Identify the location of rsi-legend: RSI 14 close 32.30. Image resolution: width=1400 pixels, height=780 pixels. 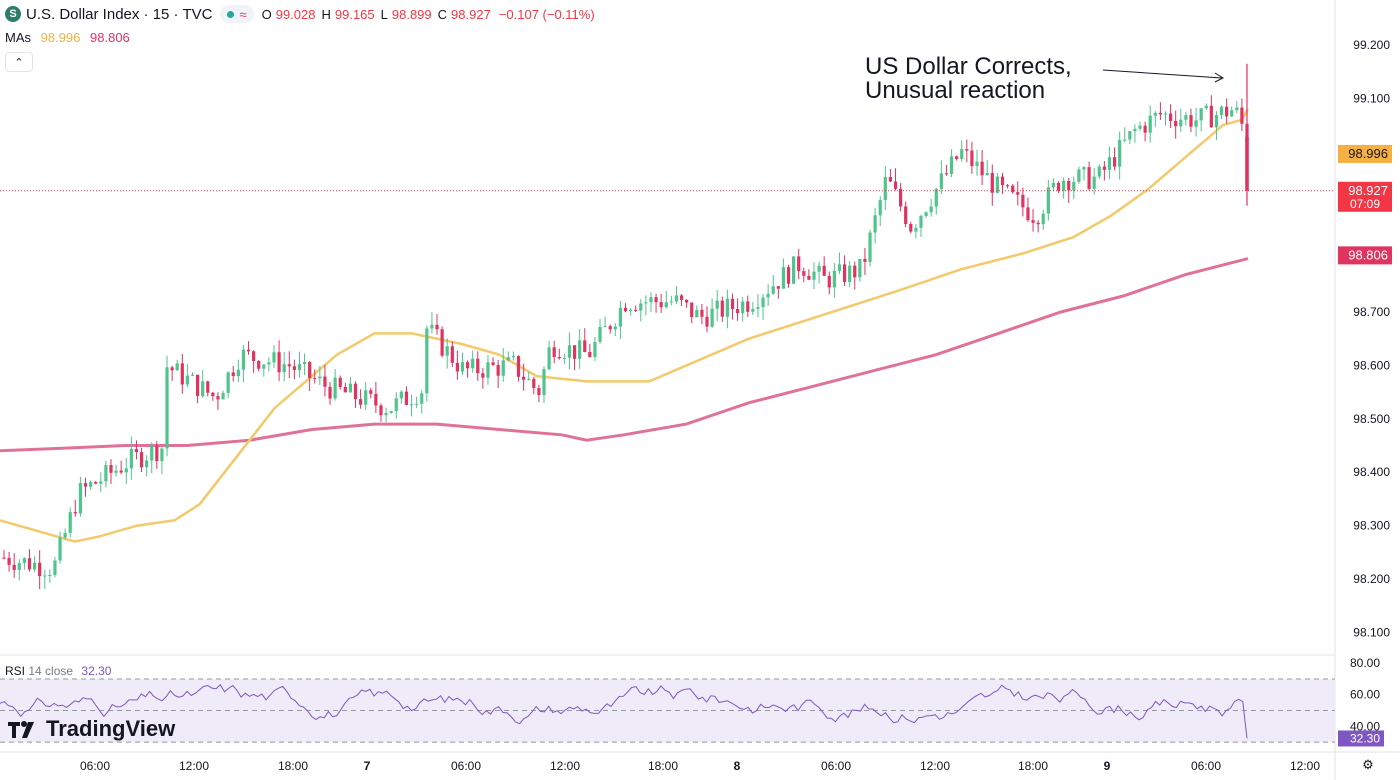
(58, 671).